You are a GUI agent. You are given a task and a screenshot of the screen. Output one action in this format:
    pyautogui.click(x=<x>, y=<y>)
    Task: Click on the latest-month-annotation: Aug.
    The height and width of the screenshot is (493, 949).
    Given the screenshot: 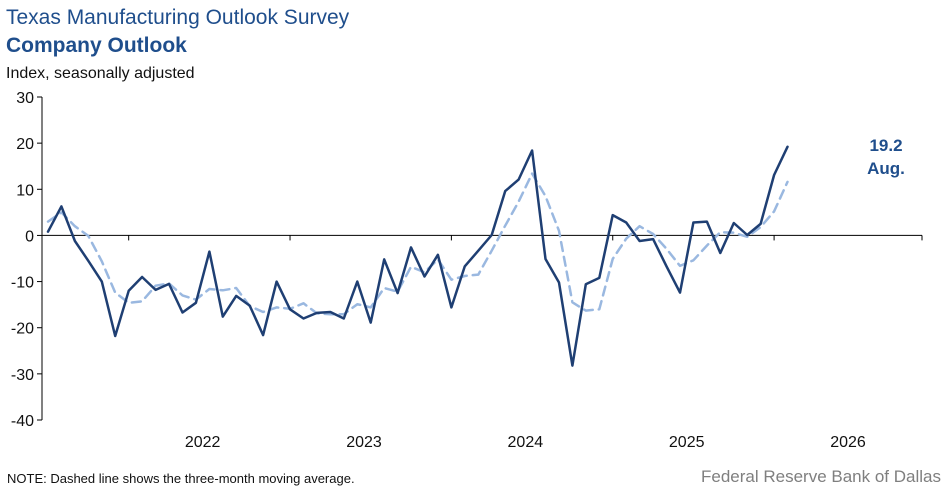 What is the action you would take?
    pyautogui.click(x=886, y=168)
    